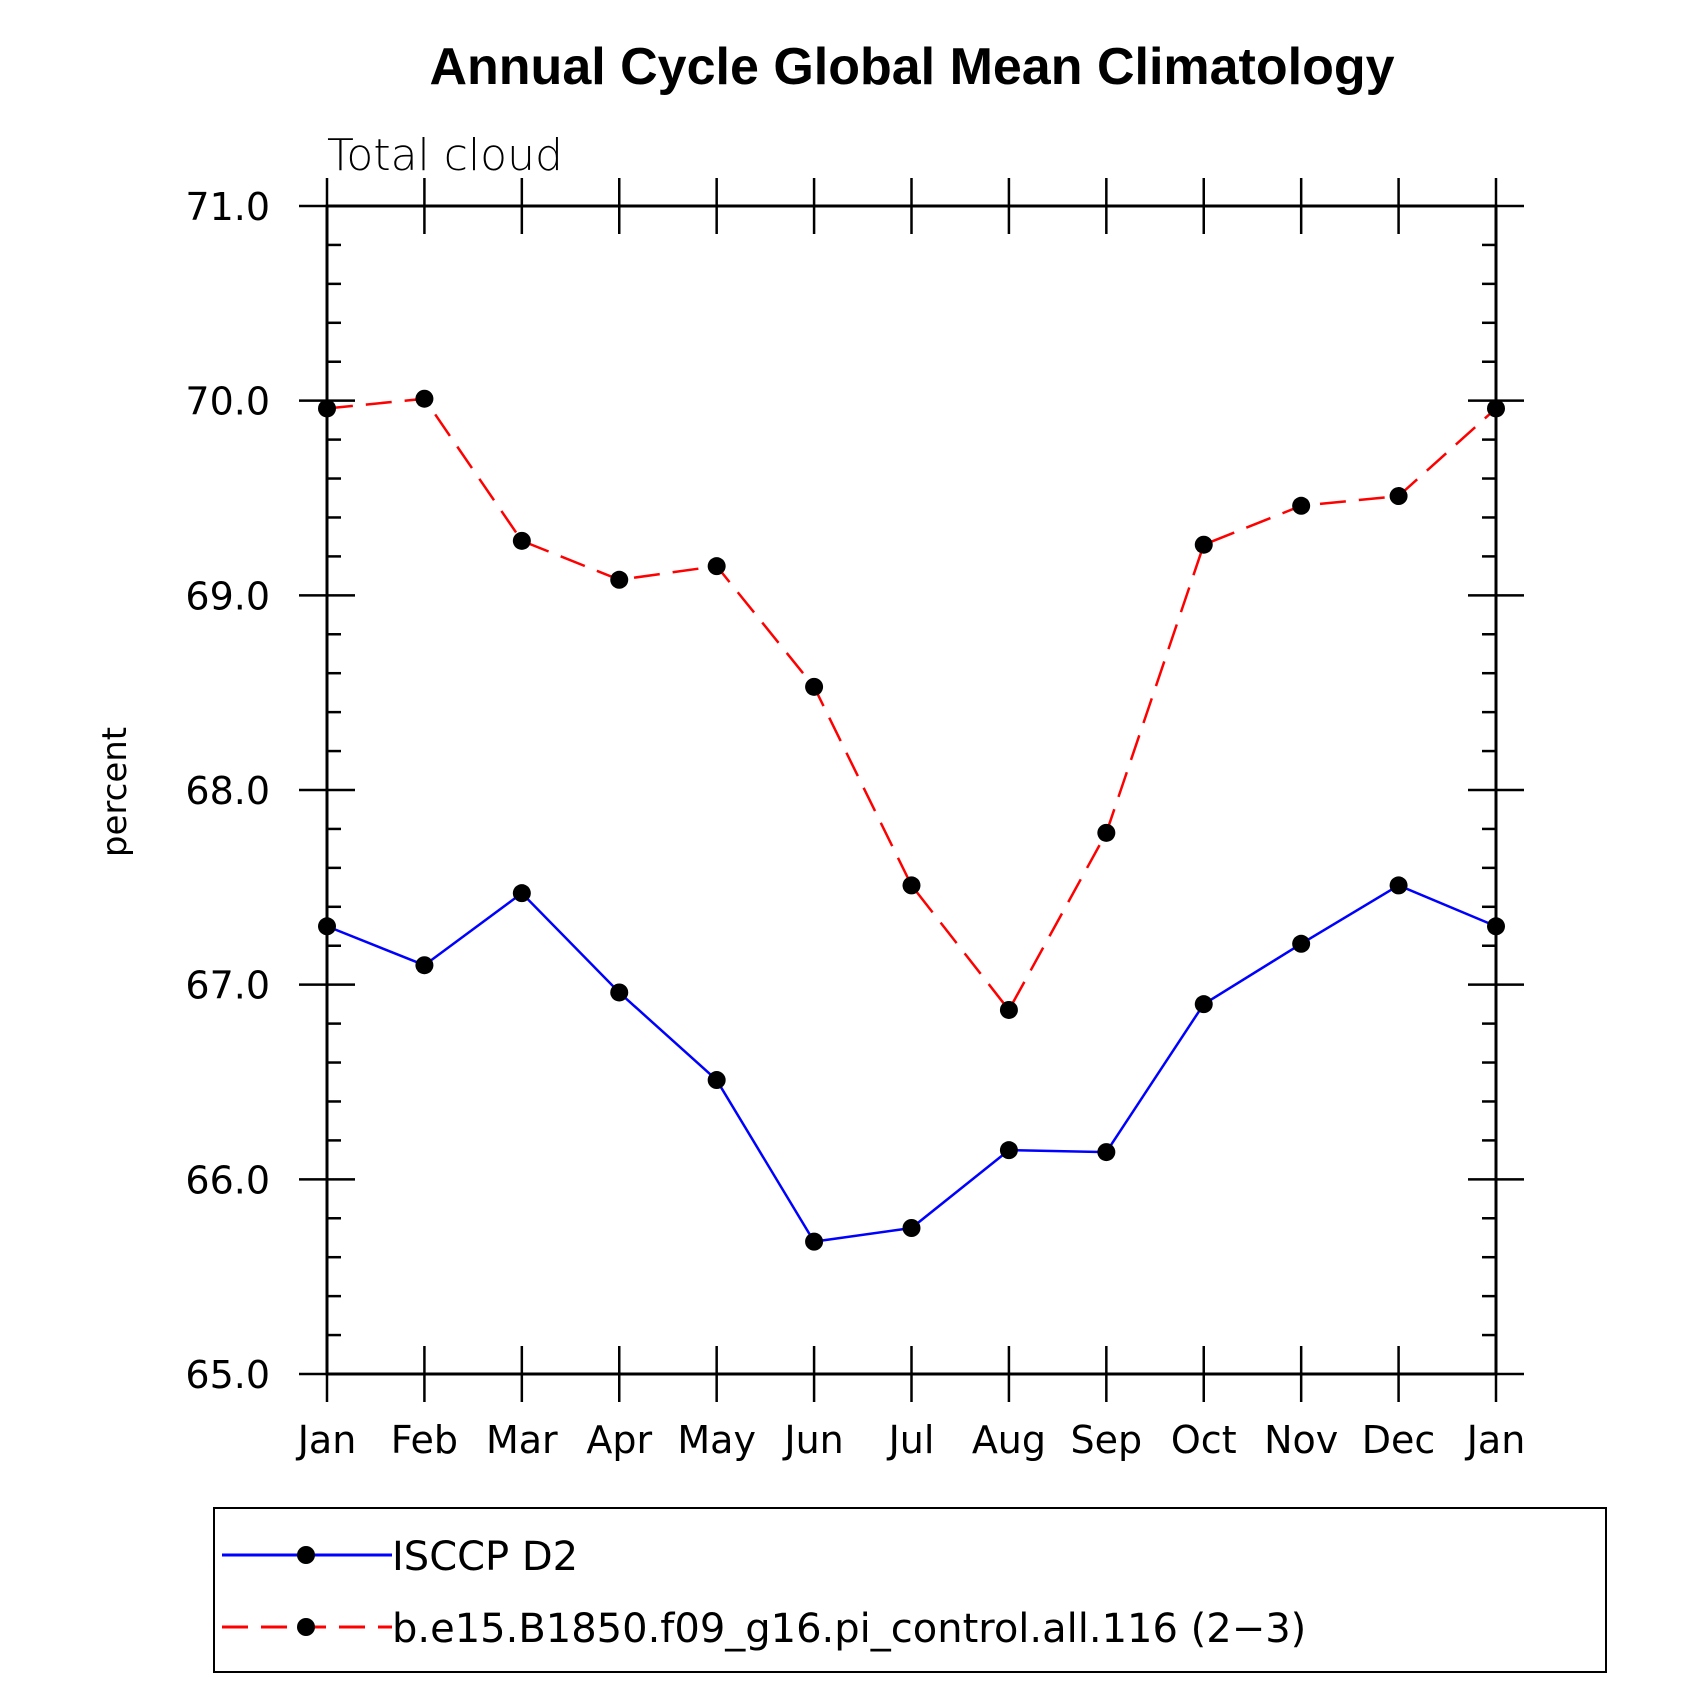 The image size is (1691, 1691). Describe the element at coordinates (227, 596) in the screenshot. I see `y-tick-label: 69.0` at that location.